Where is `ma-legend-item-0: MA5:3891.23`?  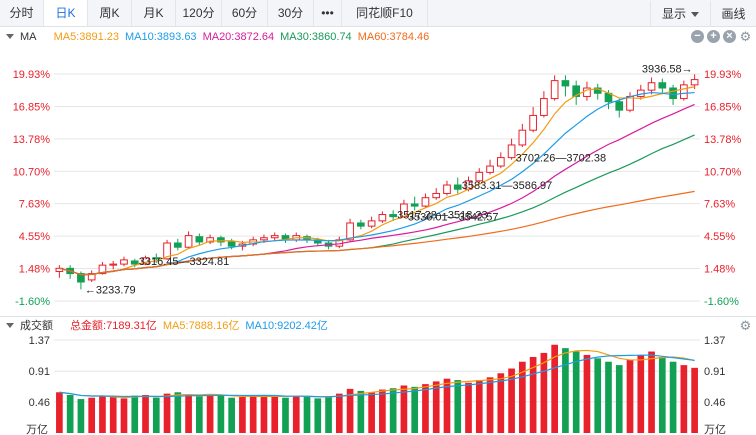
ma-legend-item-0: MA5:3891.23 is located at coordinates (86, 37).